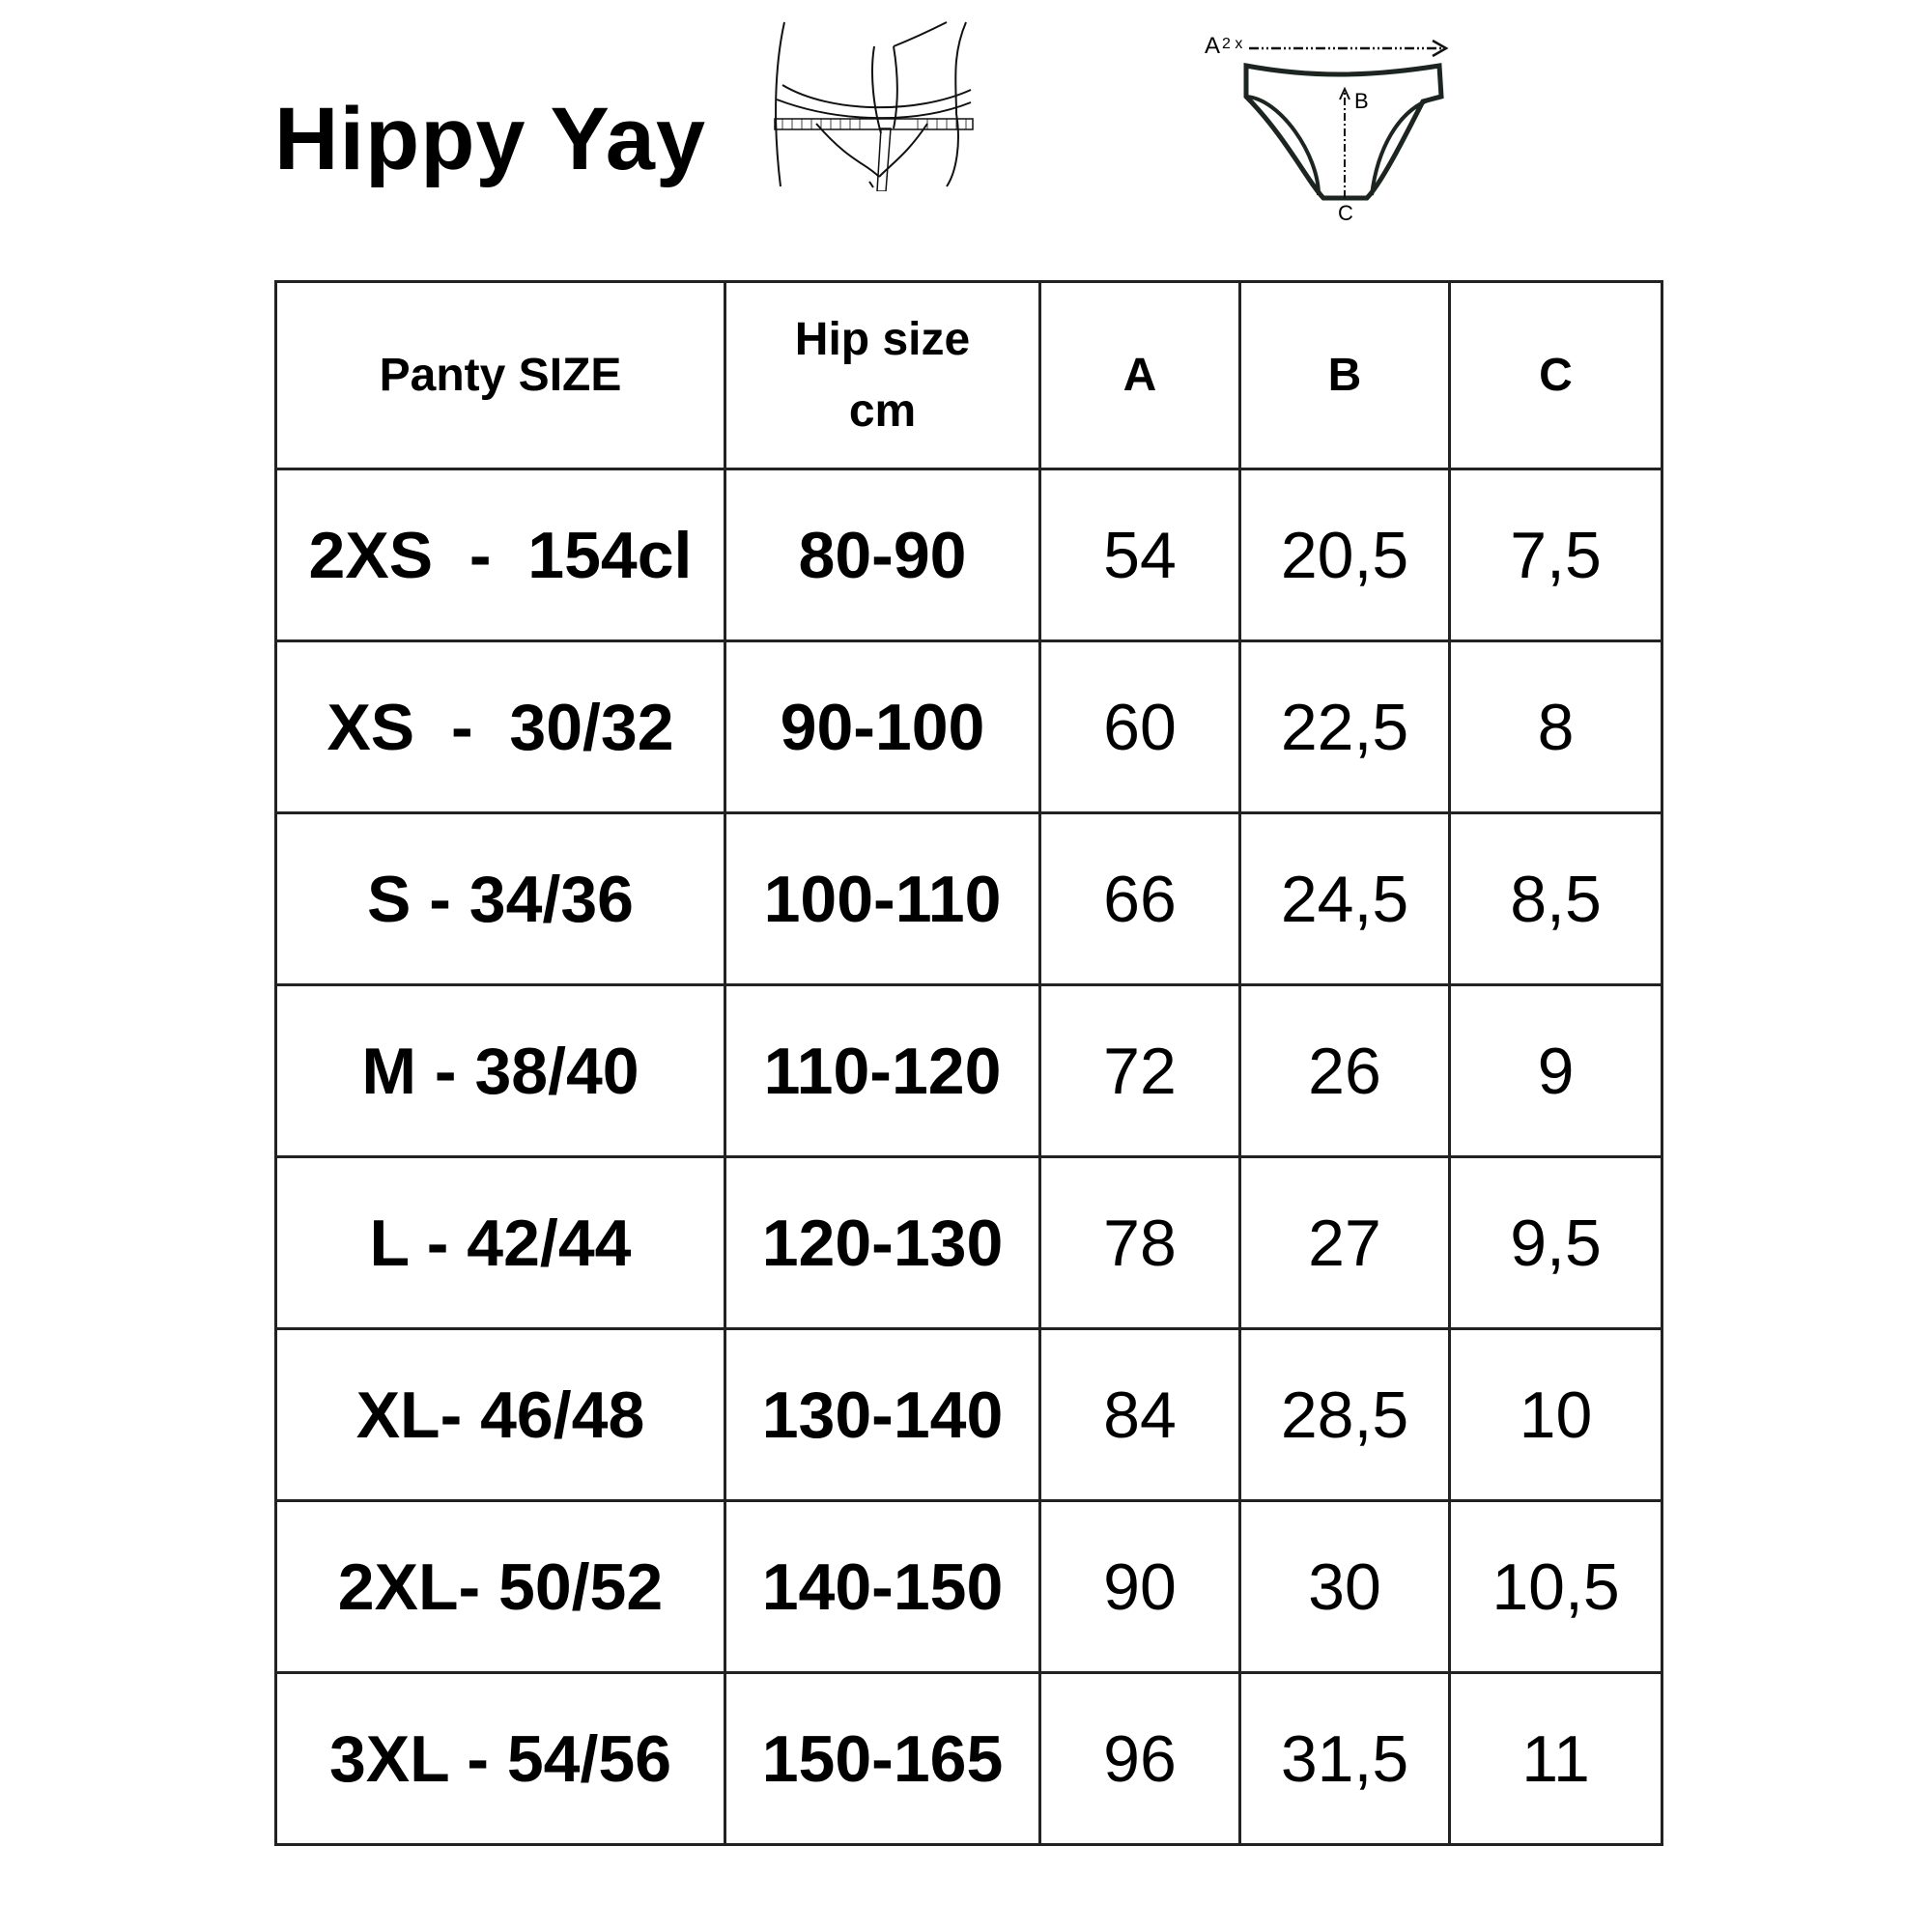 The height and width of the screenshot is (1932, 1932). Describe the element at coordinates (1139, 1070) in the screenshot. I see `cell-a-value: 72` at that location.